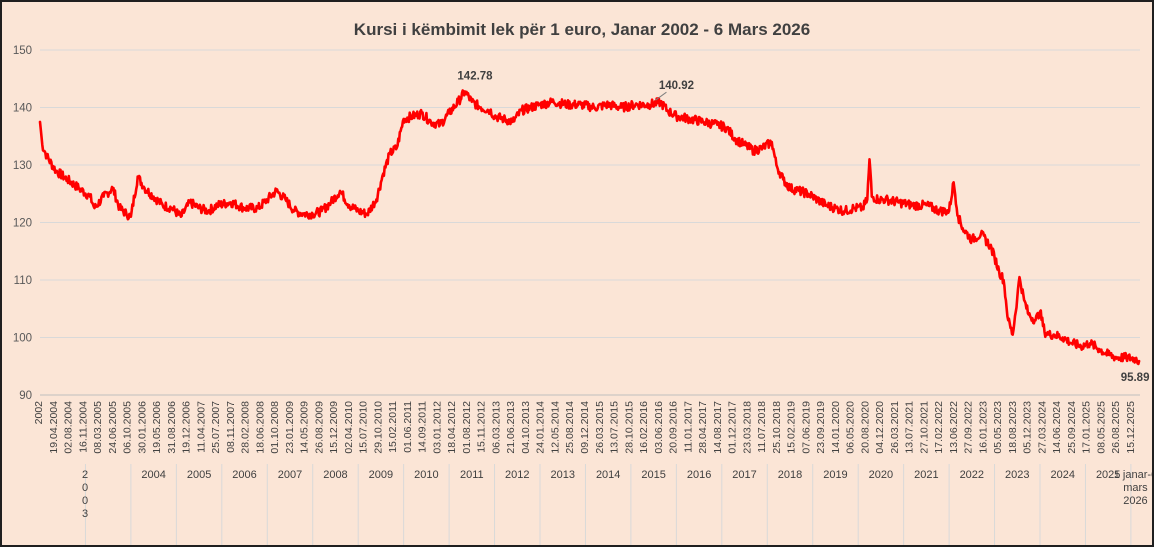  Describe the element at coordinates (790, 475) in the screenshot. I see `x-year-label: 2018` at that location.